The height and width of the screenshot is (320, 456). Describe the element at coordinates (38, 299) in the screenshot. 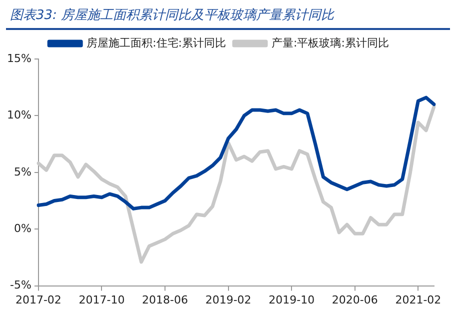

I see `x-tick-label: 2017-02` at that location.